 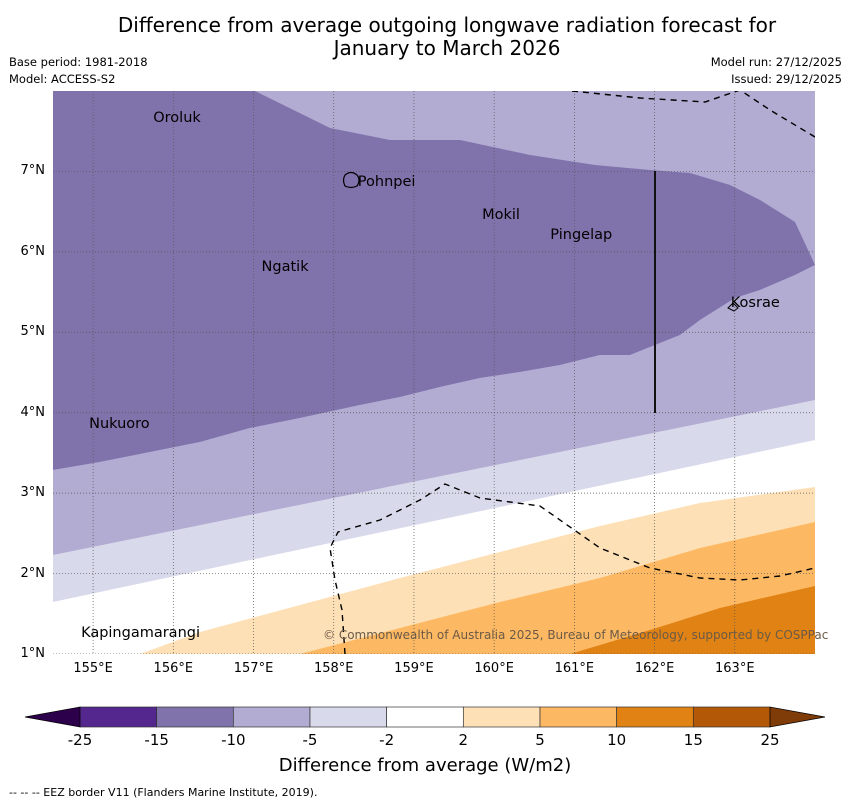 What do you see at coordinates (735, 668) in the screenshot?
I see `lon-tick-label: 163°E` at bounding box center [735, 668].